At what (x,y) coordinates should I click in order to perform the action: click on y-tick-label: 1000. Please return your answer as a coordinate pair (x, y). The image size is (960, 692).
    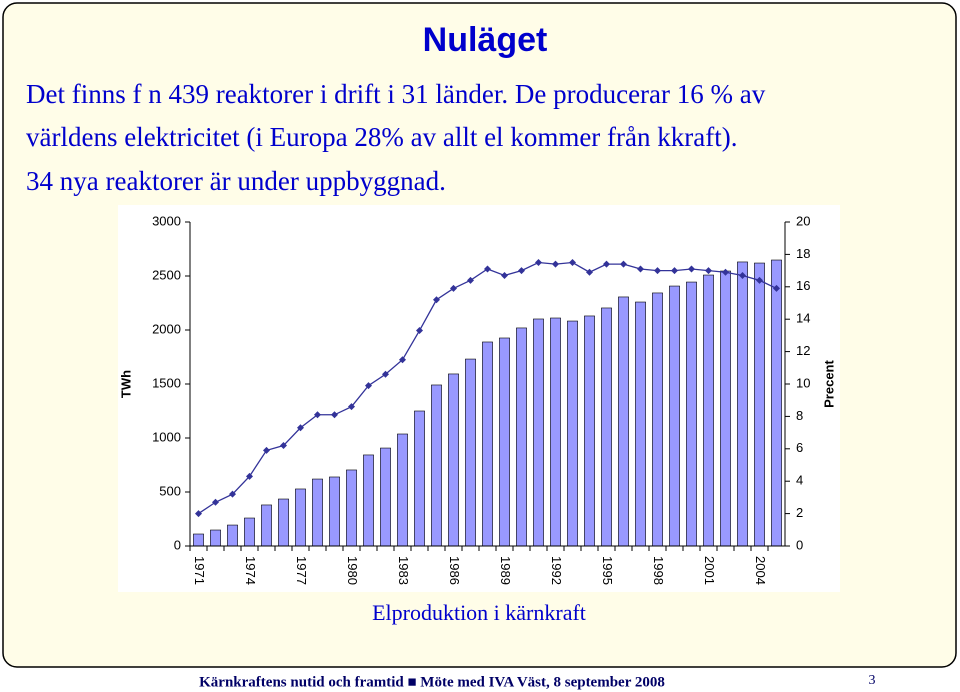
    Looking at the image, I should click on (166, 436).